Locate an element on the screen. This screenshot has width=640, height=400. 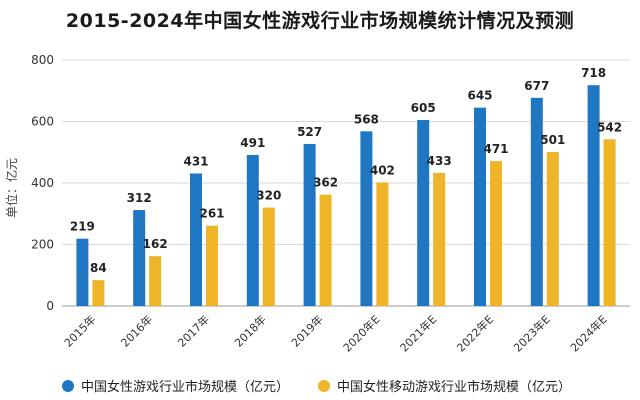
y-tick-label: 400 is located at coordinates (42, 183).